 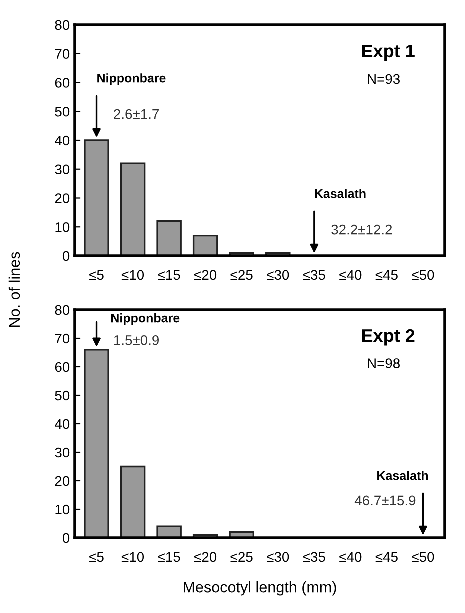 What do you see at coordinates (14, 289) in the screenshot?
I see `y-axis-title: No. of lines` at bounding box center [14, 289].